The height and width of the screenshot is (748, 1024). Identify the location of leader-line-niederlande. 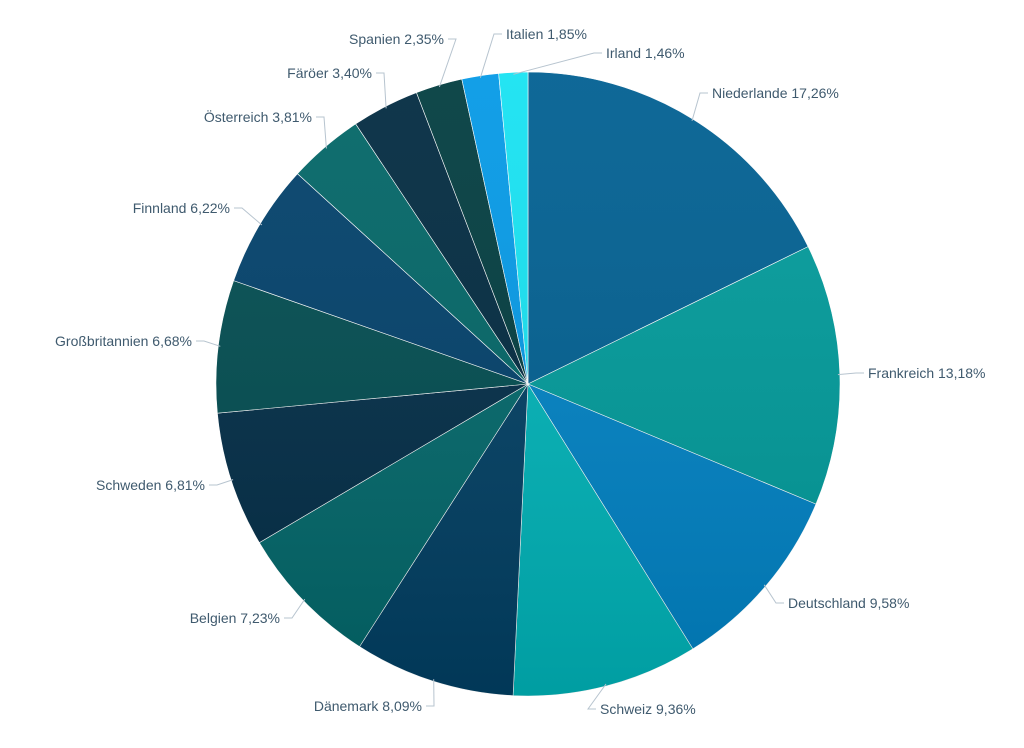
(699, 107).